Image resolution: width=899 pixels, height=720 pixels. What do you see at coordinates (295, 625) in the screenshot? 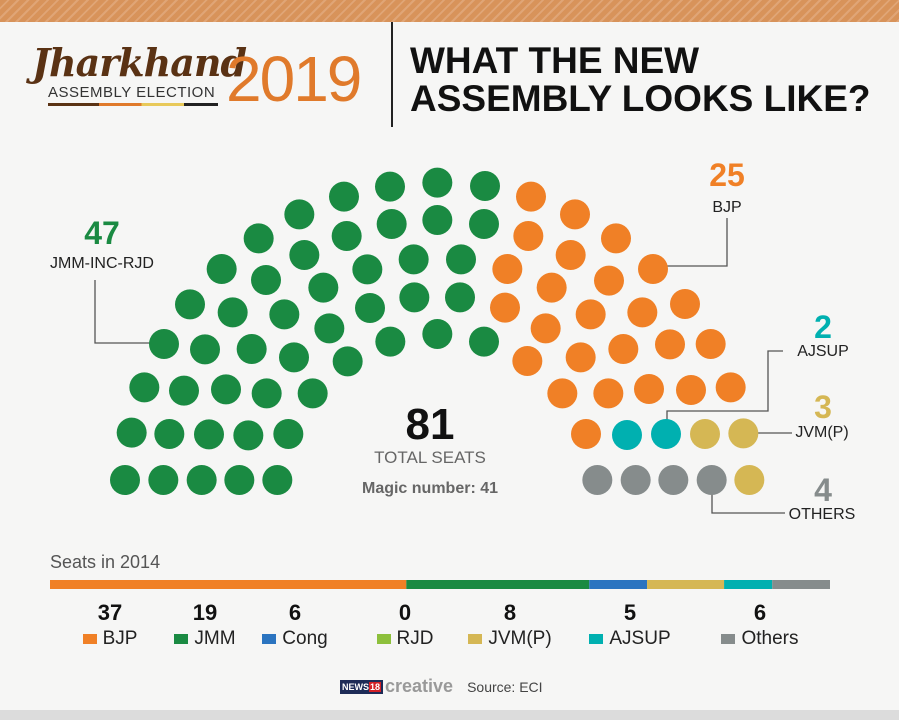
I see `legend-item-cong: 6 Cong` at bounding box center [295, 625].